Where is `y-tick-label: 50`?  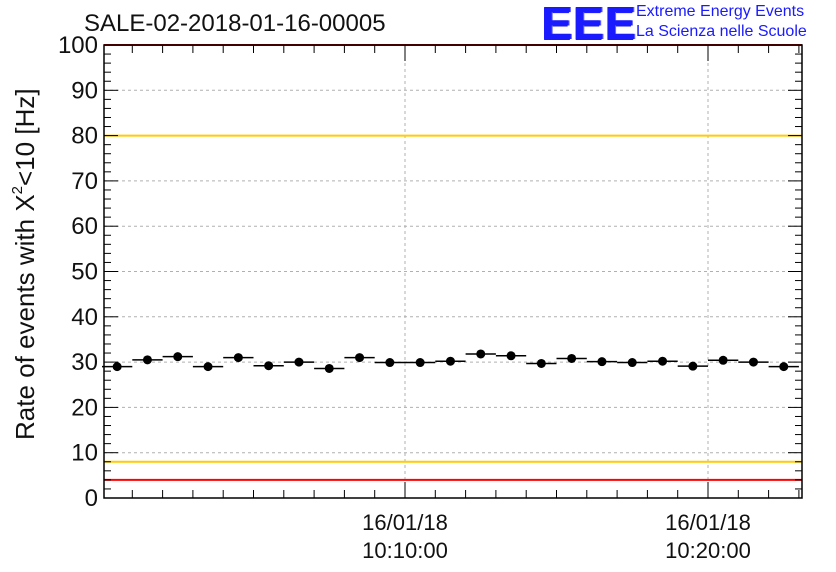
y-tick-label: 50 is located at coordinates (84, 272).